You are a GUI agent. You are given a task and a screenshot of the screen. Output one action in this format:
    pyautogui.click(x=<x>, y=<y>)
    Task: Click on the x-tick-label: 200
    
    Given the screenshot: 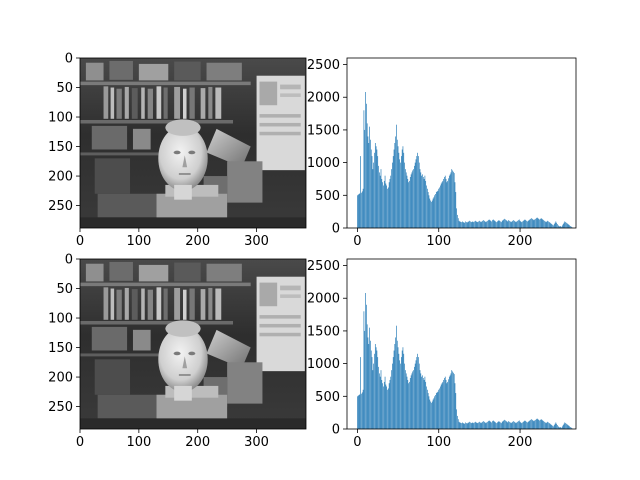 What is the action you would take?
    pyautogui.click(x=520, y=442)
    